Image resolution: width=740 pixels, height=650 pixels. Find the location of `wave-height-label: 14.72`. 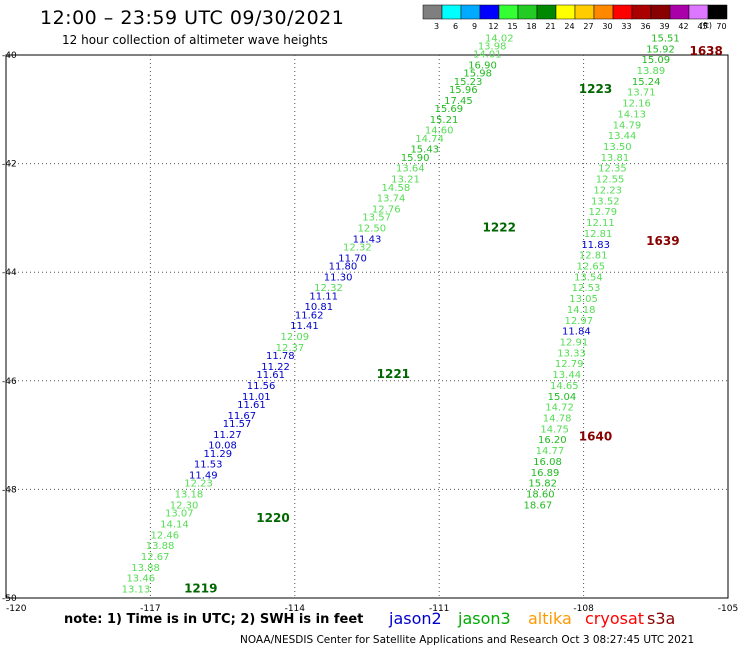

wave-height-label: 14.72 is located at coordinates (559, 408).